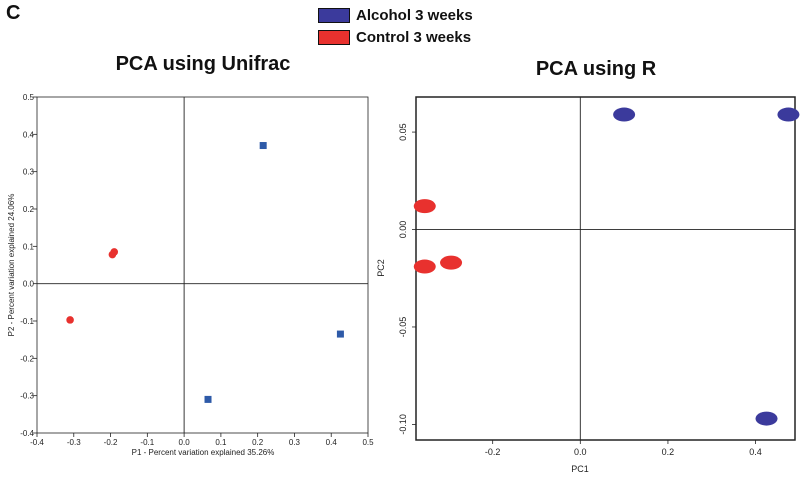  What do you see at coordinates (203, 64) in the screenshot?
I see `chart-title: PCA using Unifrac` at bounding box center [203, 64].